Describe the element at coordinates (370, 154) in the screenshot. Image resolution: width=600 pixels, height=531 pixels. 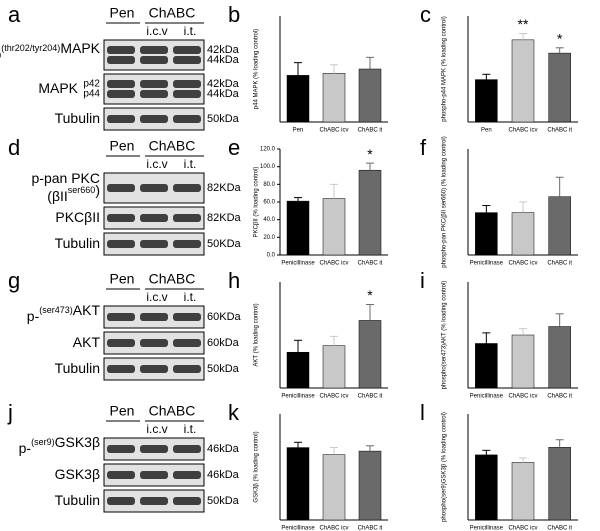
I see `significance: *` at that location.